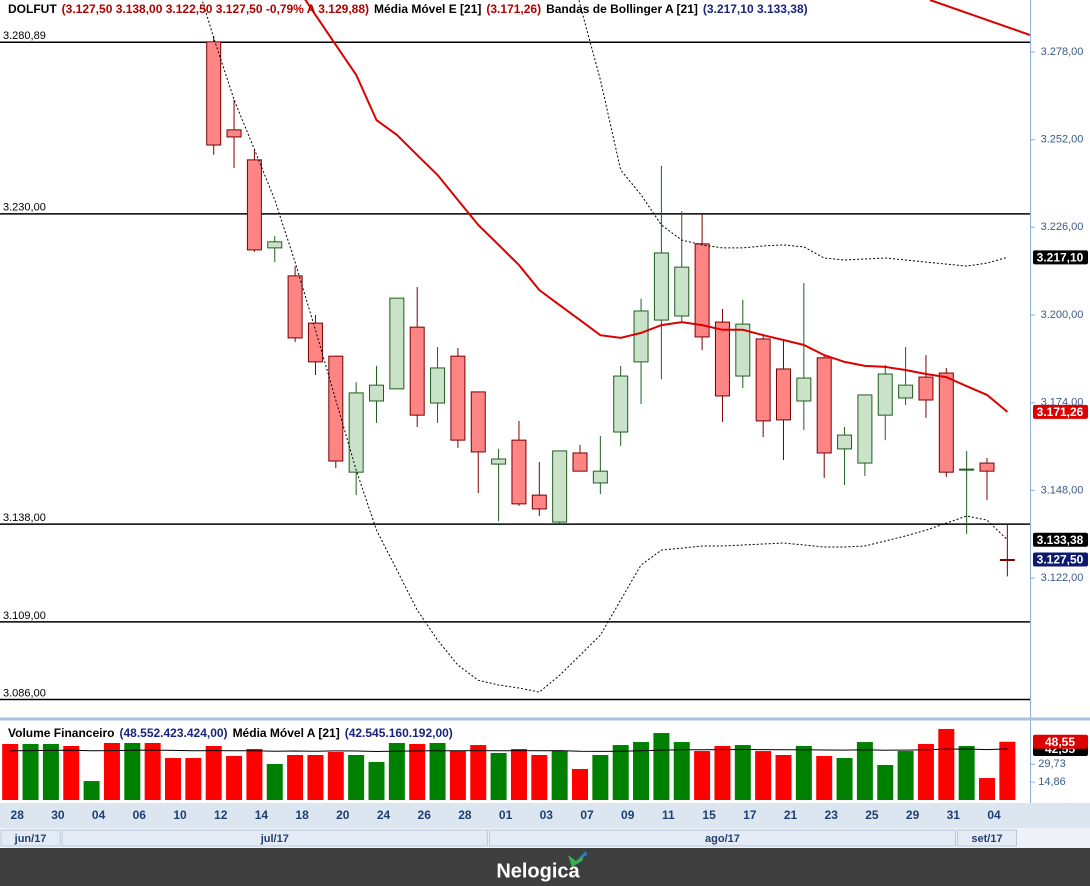 The height and width of the screenshot is (886, 1090). What do you see at coordinates (24, 208) in the screenshot?
I see `level-label: 3.230,00` at bounding box center [24, 208].